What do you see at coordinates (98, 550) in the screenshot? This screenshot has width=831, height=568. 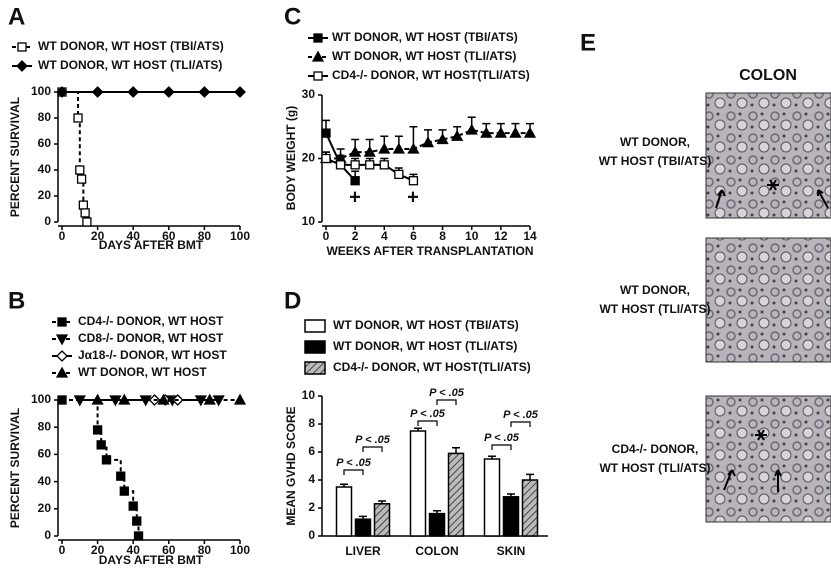 I see `x-tick-label: 20` at bounding box center [98, 550].